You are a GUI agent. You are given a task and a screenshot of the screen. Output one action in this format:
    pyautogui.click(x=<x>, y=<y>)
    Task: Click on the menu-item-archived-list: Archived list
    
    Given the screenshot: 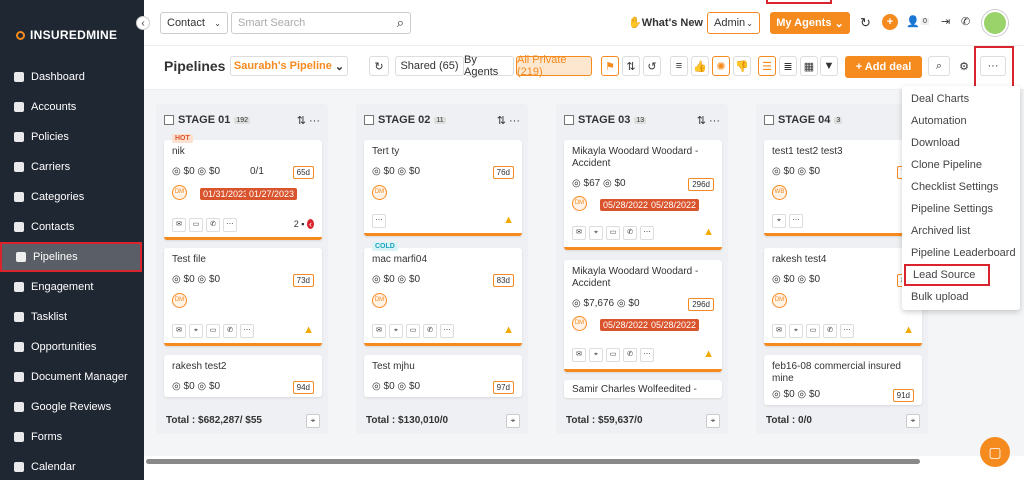 What is the action you would take?
    pyautogui.click(x=941, y=231)
    